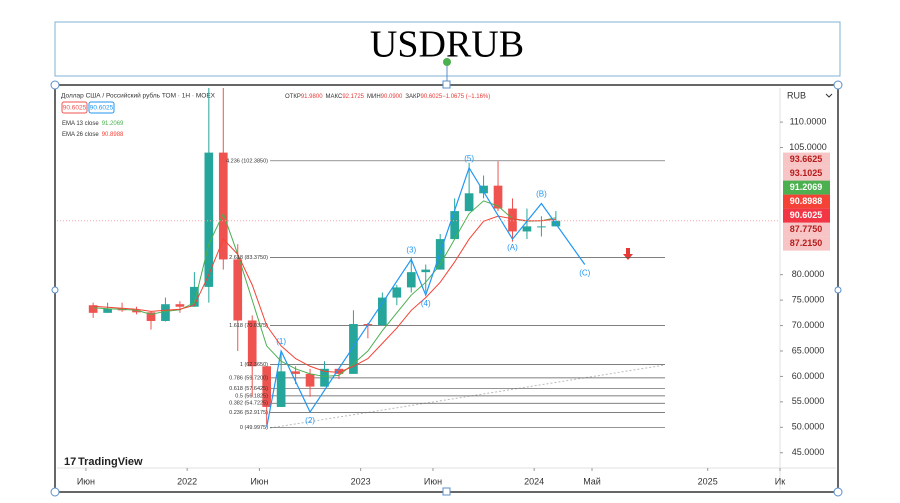 Image resolution: width=900 pixels, height=503 pixels. I want to click on wave-label: (2), so click(310, 420).